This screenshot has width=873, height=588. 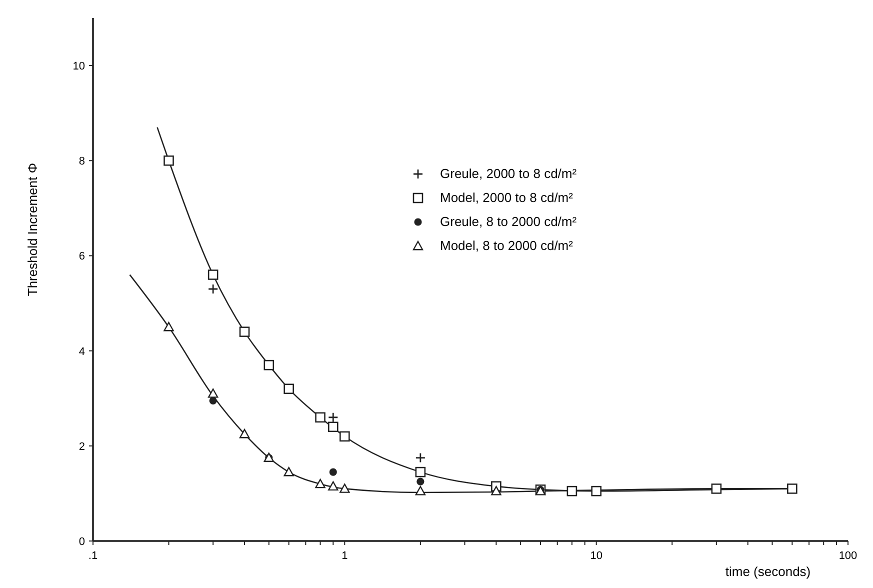 I want to click on x-tick-label: 1, so click(x=345, y=556).